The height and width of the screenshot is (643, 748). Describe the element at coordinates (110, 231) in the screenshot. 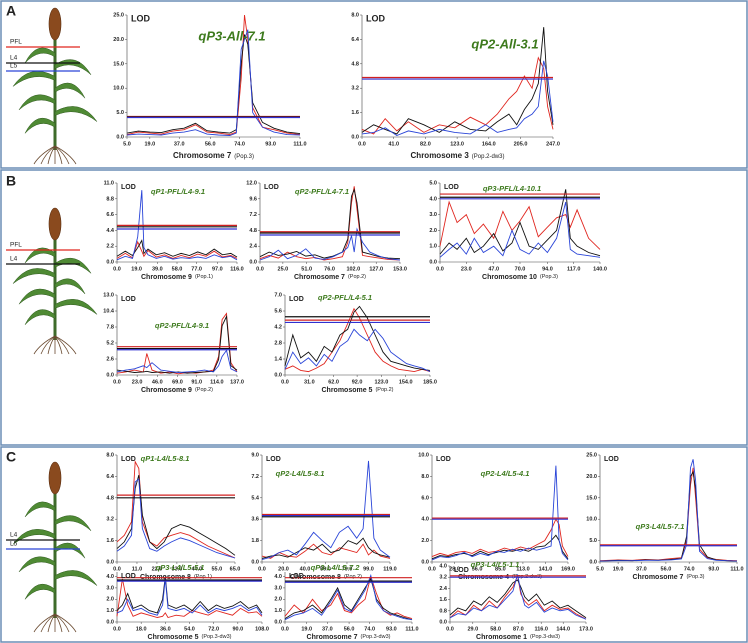

I see `y-tick-label: 4.4` at that location.